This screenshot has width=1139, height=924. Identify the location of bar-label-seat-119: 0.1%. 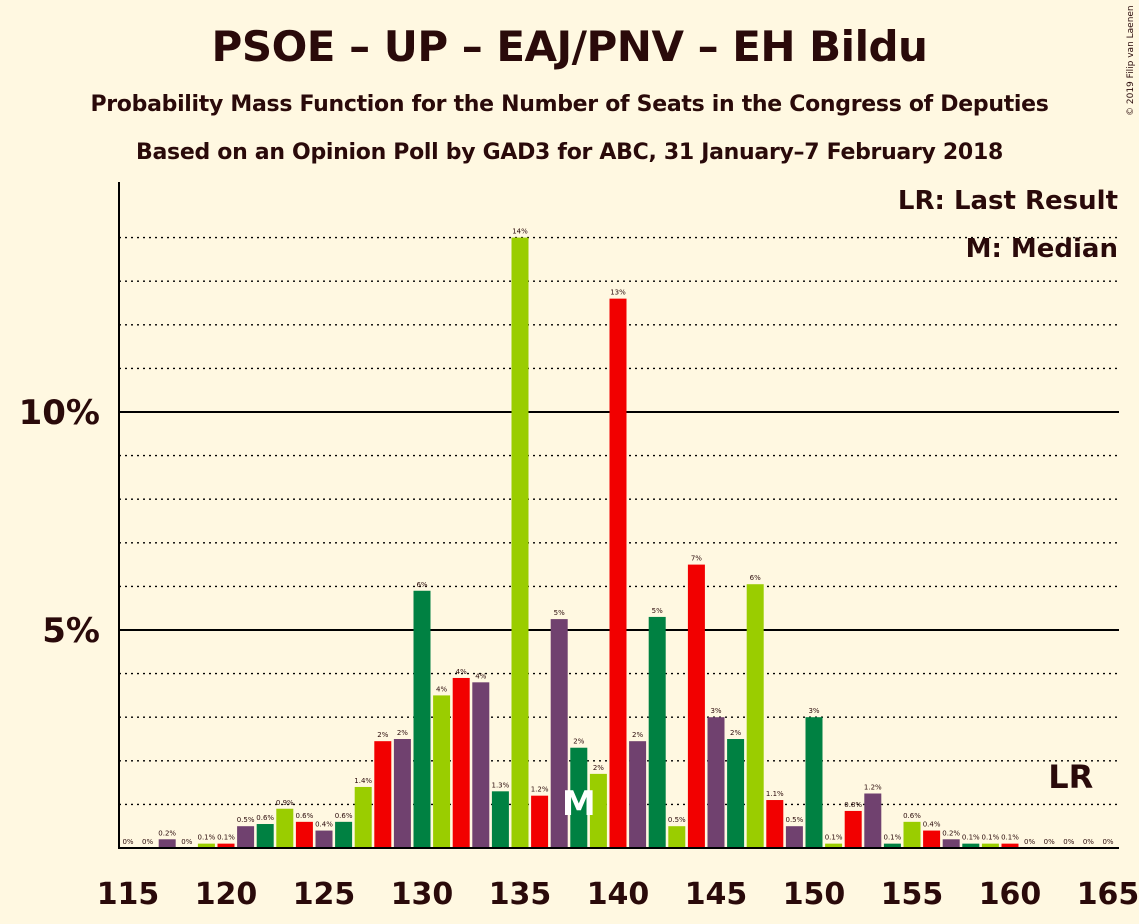
(207, 838).